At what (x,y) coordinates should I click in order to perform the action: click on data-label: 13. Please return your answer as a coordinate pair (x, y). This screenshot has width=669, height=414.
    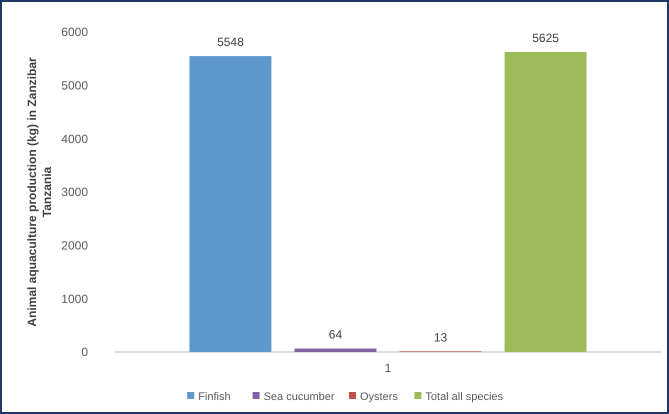
    Looking at the image, I should click on (441, 337).